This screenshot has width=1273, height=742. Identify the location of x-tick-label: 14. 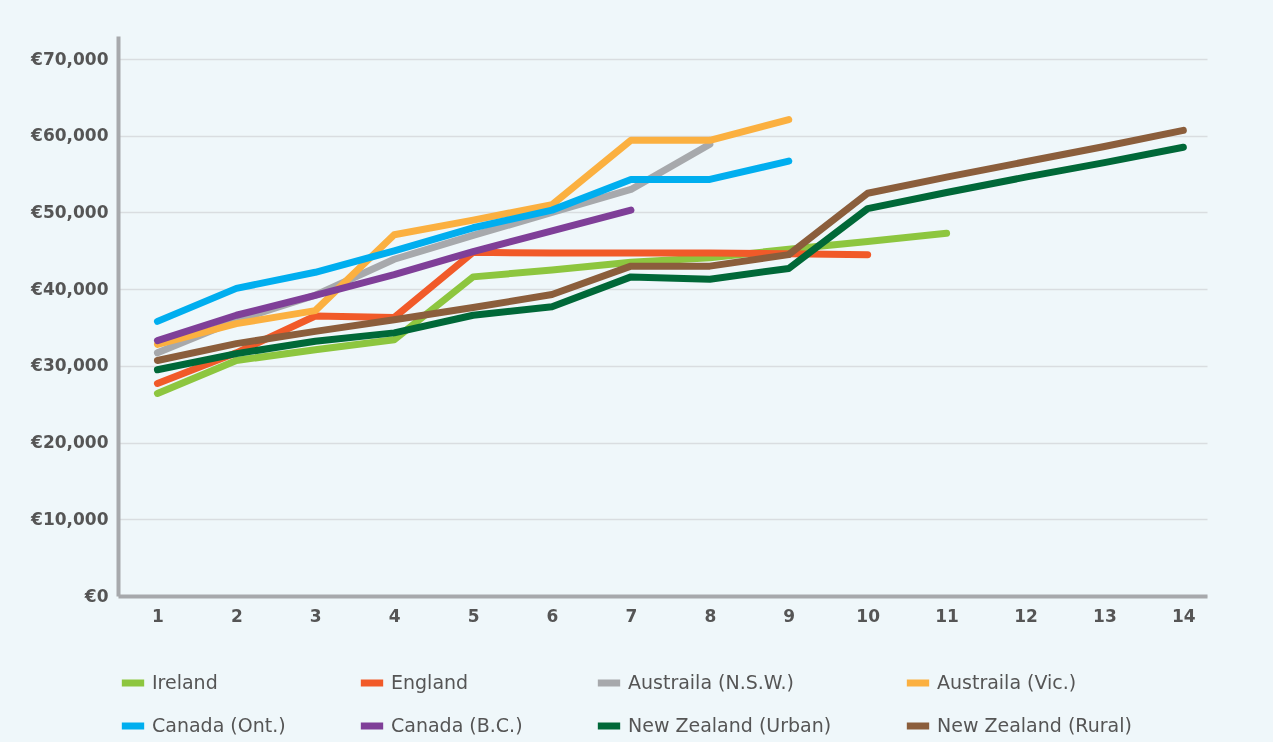
(1183, 615).